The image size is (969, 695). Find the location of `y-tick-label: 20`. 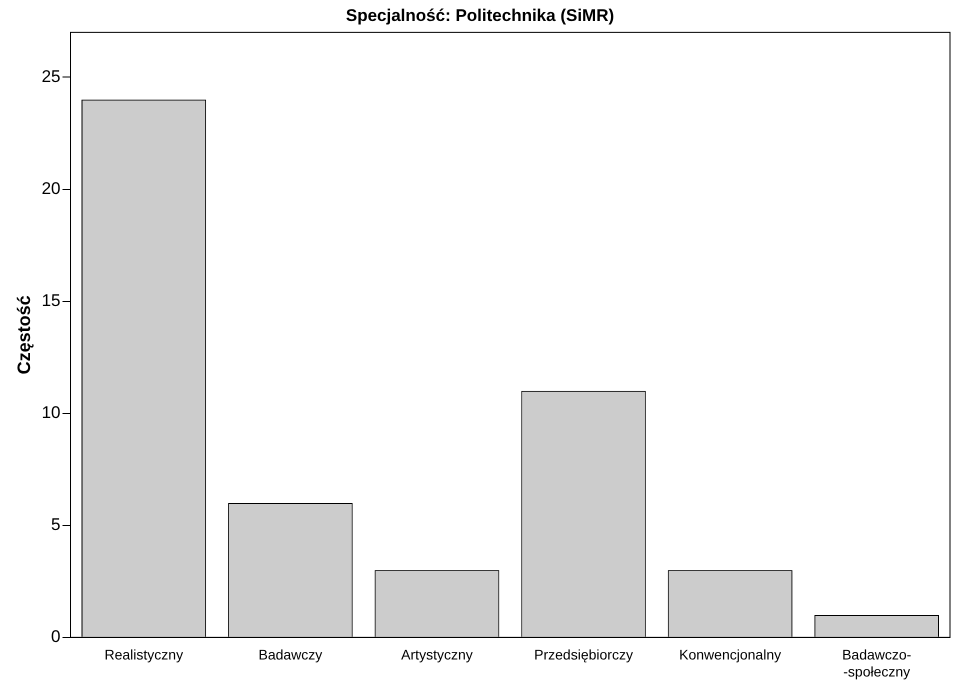

y-tick-label: 20 is located at coordinates (51, 188).